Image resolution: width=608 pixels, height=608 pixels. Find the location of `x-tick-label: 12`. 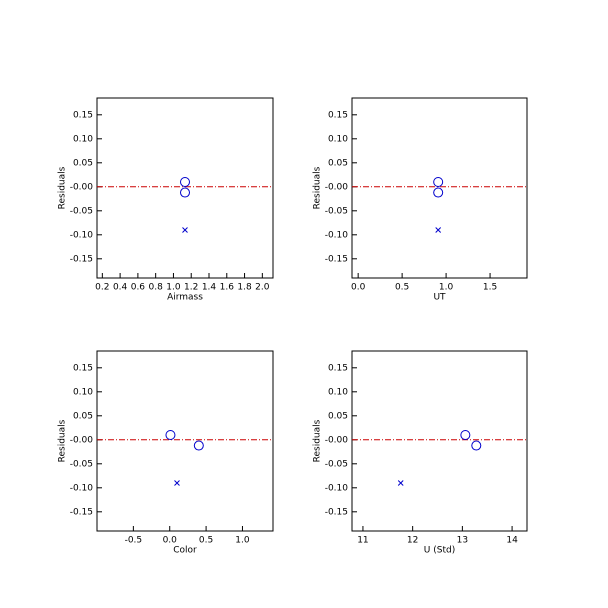

x-tick-label: 12 is located at coordinates (412, 541).